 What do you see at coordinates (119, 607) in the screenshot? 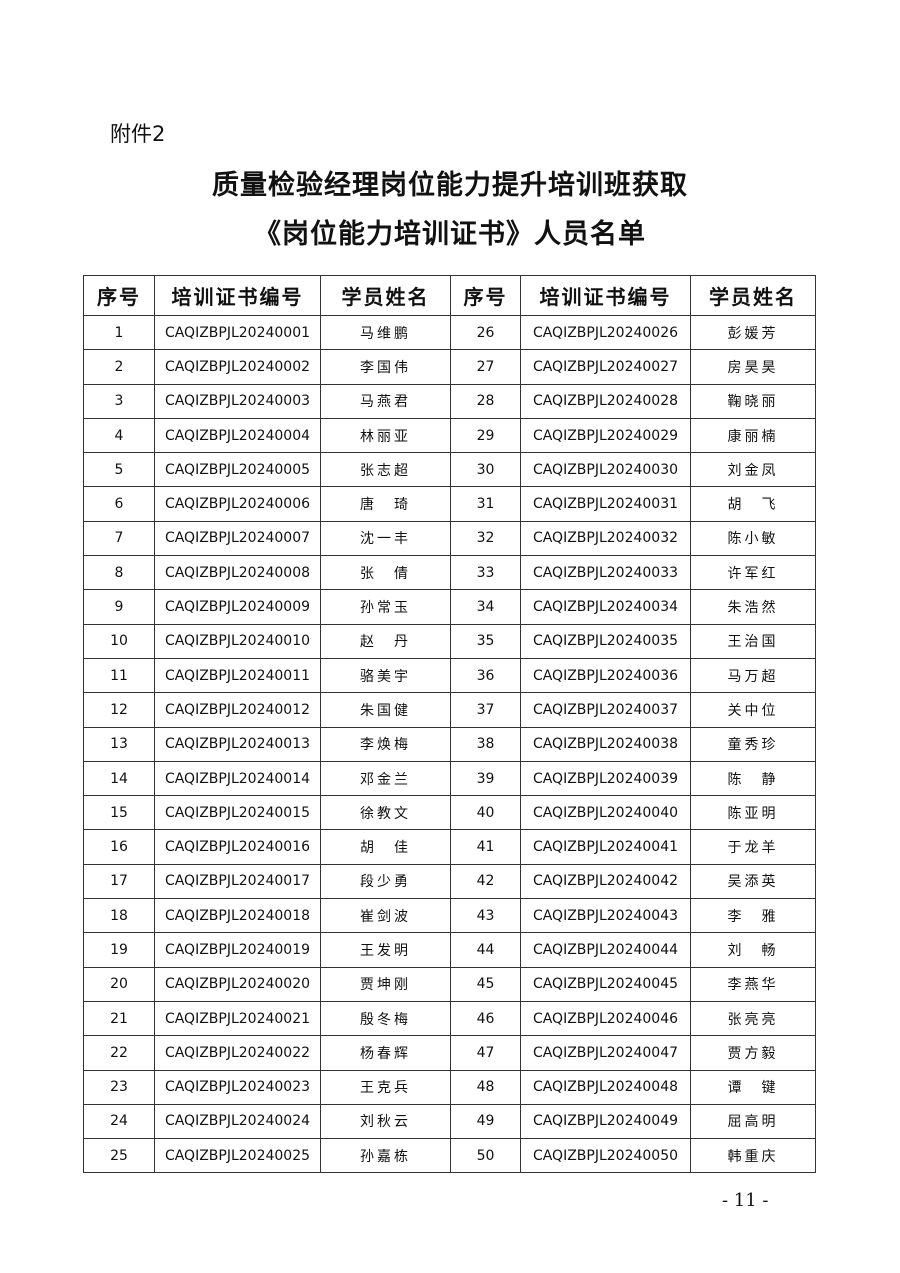
I see `cell-no: 9` at bounding box center [119, 607].